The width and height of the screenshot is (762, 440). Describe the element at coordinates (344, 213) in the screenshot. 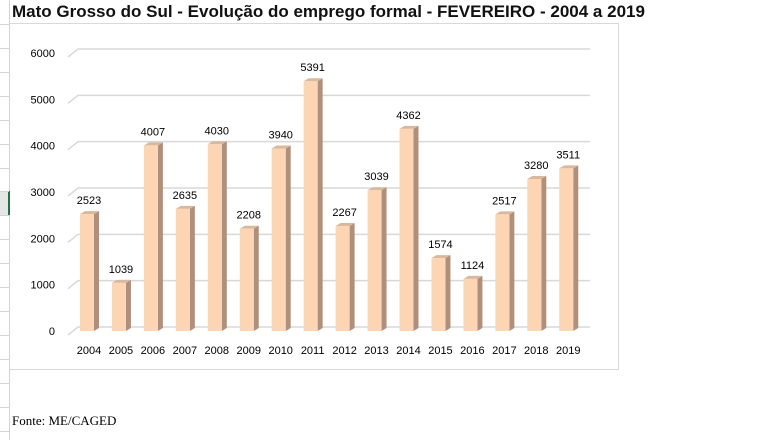

I see `data-label: 2267` at that location.